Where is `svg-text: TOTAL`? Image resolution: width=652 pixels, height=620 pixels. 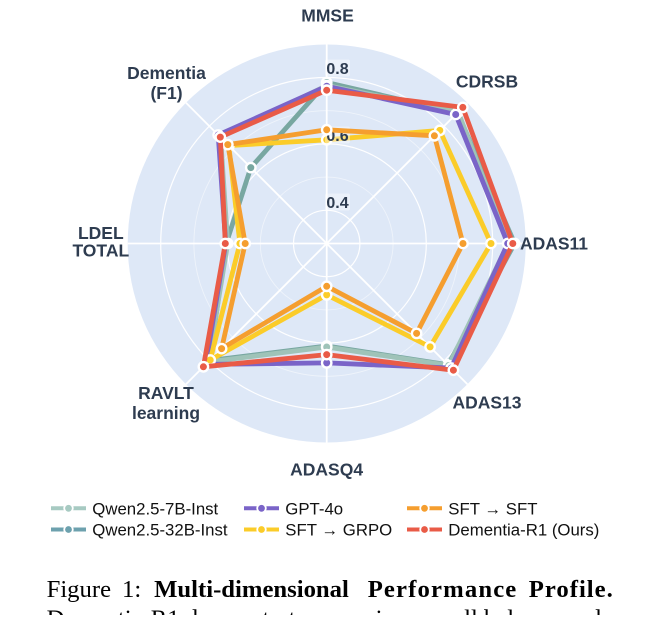 svg-text: TOTAL is located at coordinates (100, 250).